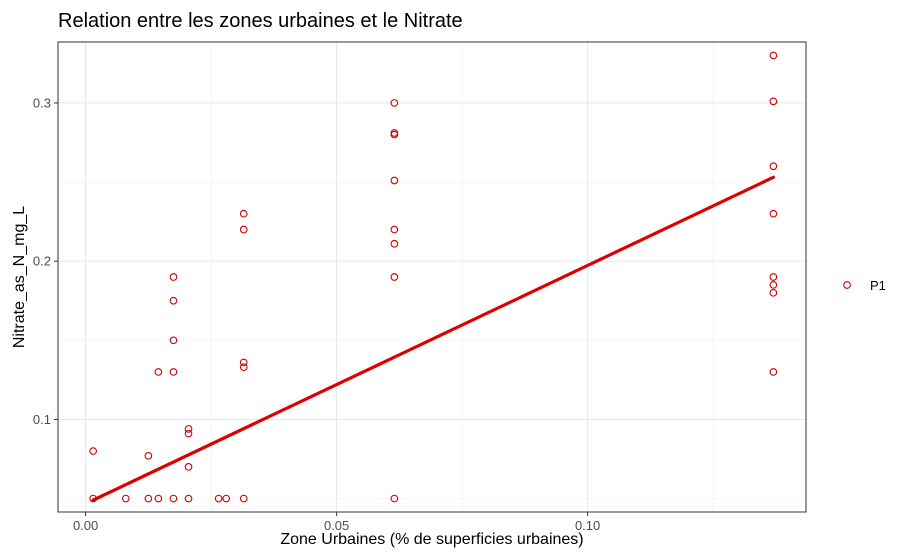 This screenshot has height=556, width=906. I want to click on y-axis-title: Nitrate_as_N_mg_L, so click(19, 277).